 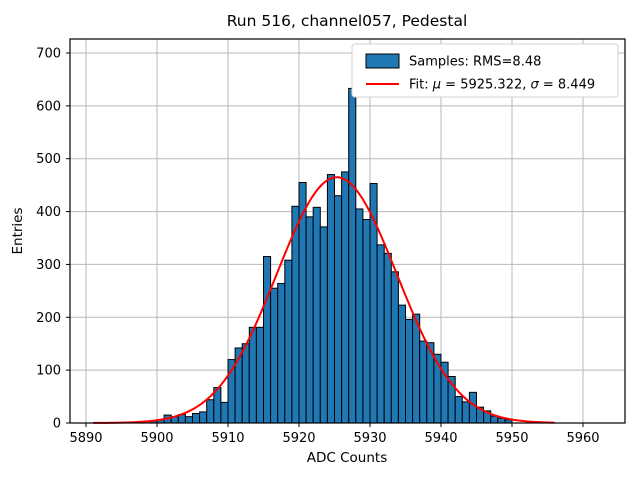 I want to click on y-tick-labels: 0 100 200 300 400 500 600 700, so click(x=48, y=239).